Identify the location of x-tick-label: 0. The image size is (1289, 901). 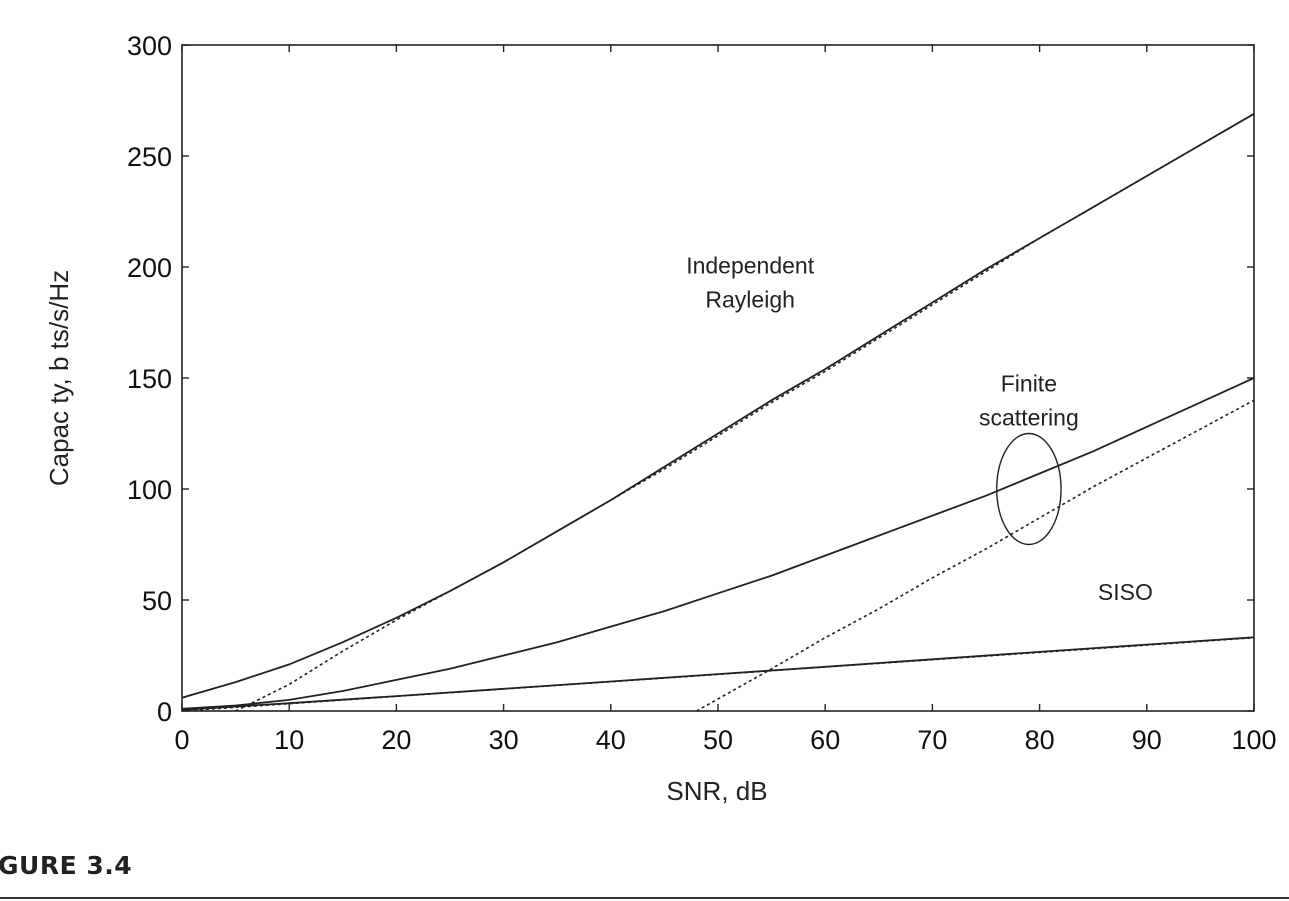
(181, 740).